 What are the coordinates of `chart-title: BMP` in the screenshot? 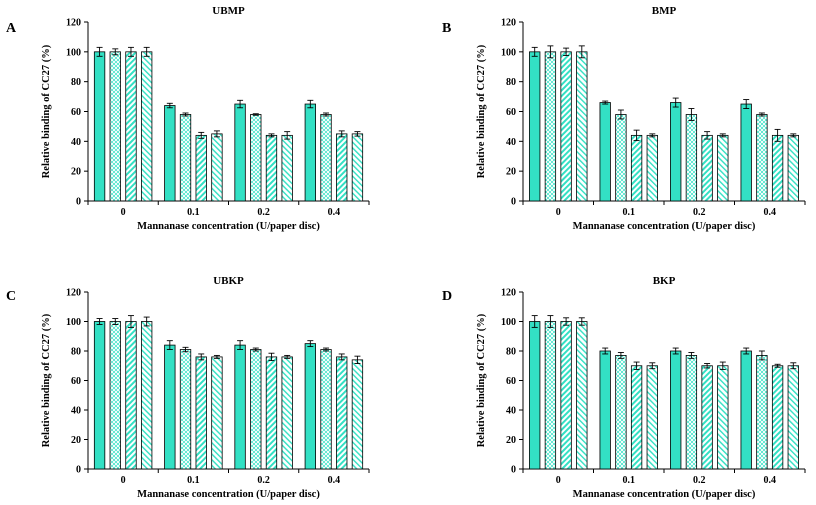 It's located at (664, 11).